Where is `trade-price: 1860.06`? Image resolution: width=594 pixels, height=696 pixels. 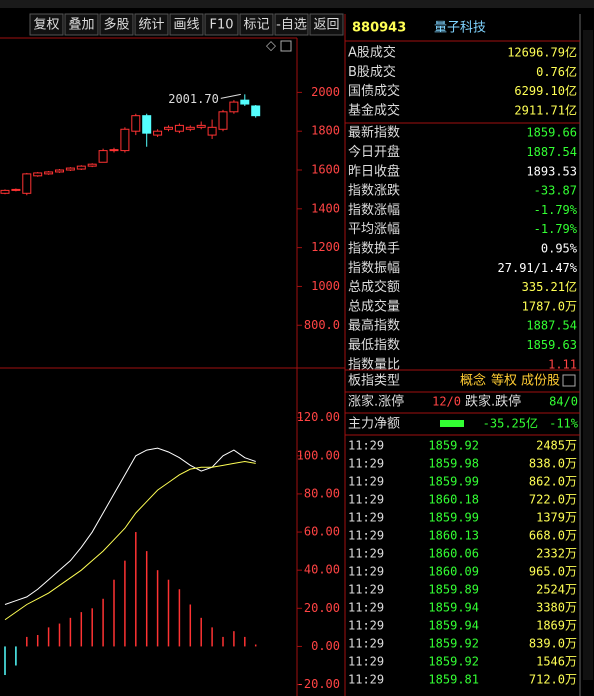
trade-price: 1860.06 is located at coordinates (453, 554).